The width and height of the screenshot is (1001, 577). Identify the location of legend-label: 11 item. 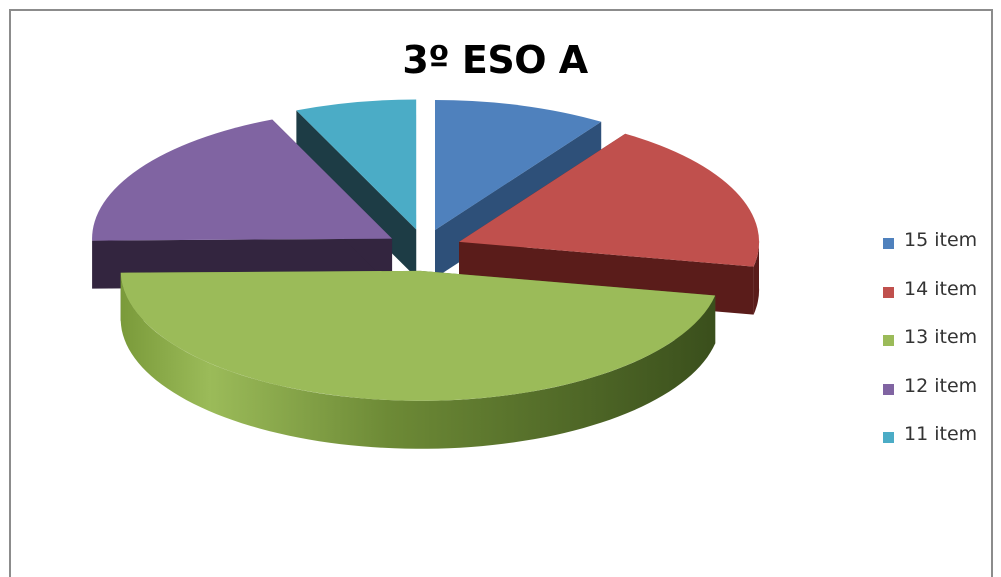
(941, 434).